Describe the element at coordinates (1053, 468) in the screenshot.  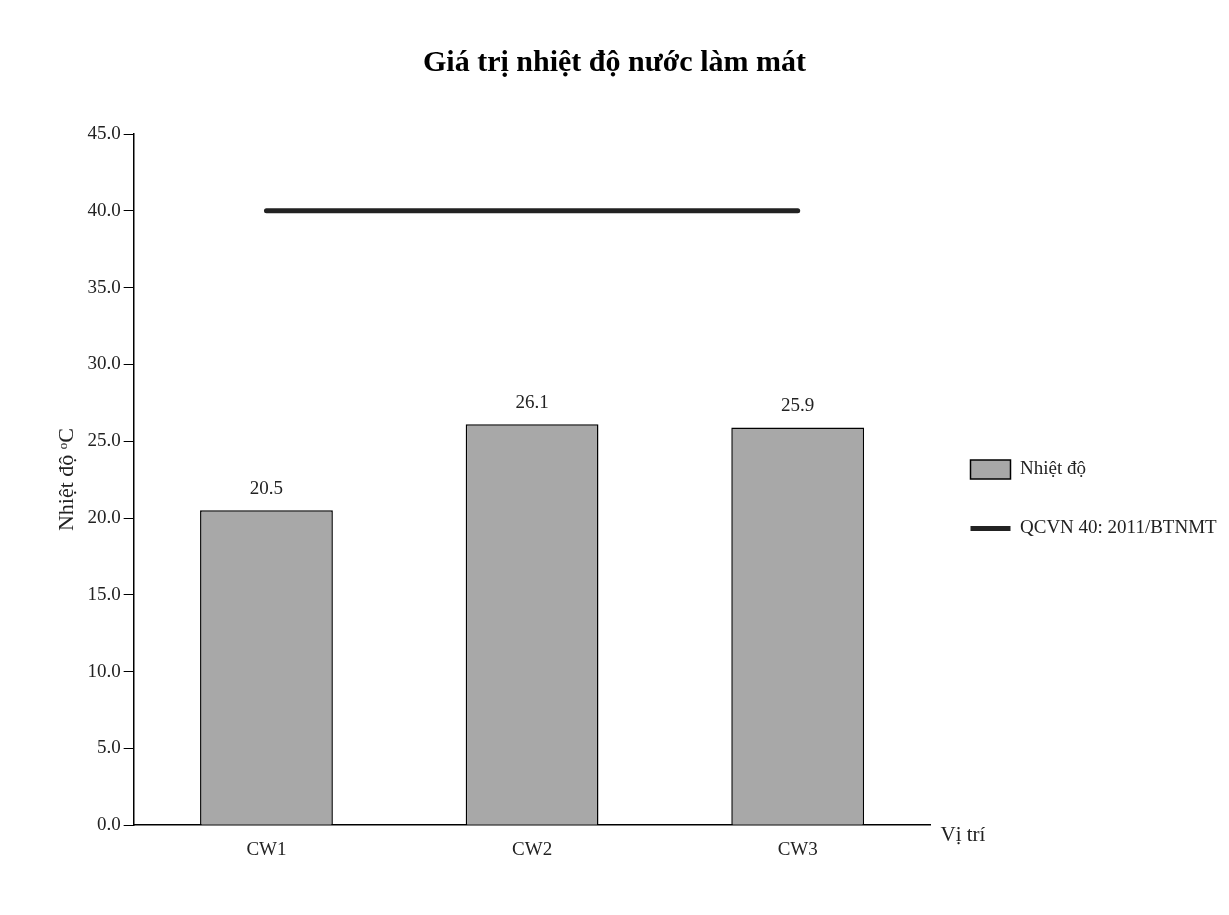
I see `legend-label: Nhiệt độ` at that location.